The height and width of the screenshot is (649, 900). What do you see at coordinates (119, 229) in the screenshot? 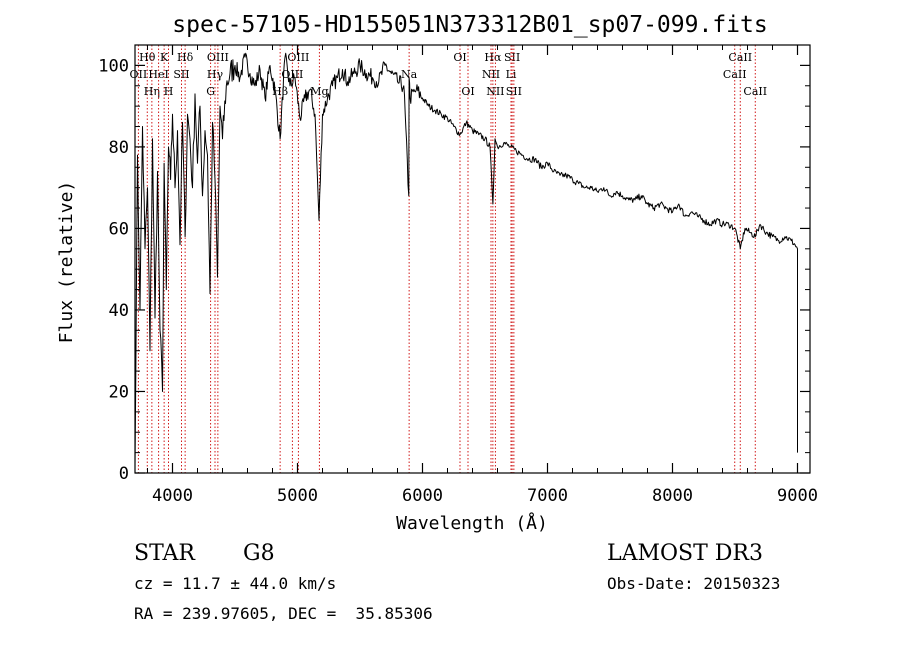
I see `y-tick-label-3: 60` at bounding box center [119, 229].